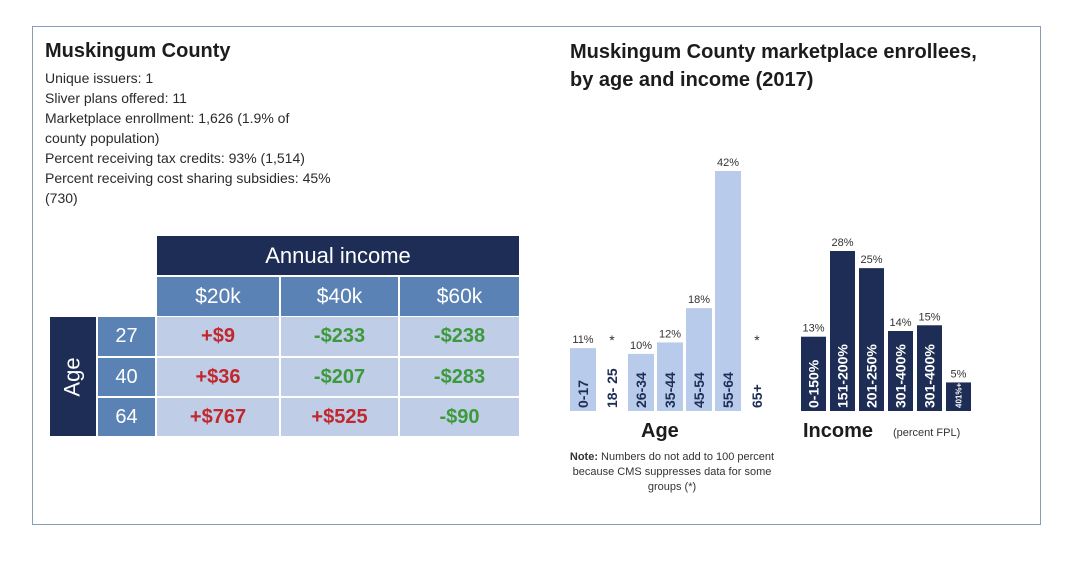  Describe the element at coordinates (459, 336) in the screenshot. I see `cell-27-60k: -$238` at that location.